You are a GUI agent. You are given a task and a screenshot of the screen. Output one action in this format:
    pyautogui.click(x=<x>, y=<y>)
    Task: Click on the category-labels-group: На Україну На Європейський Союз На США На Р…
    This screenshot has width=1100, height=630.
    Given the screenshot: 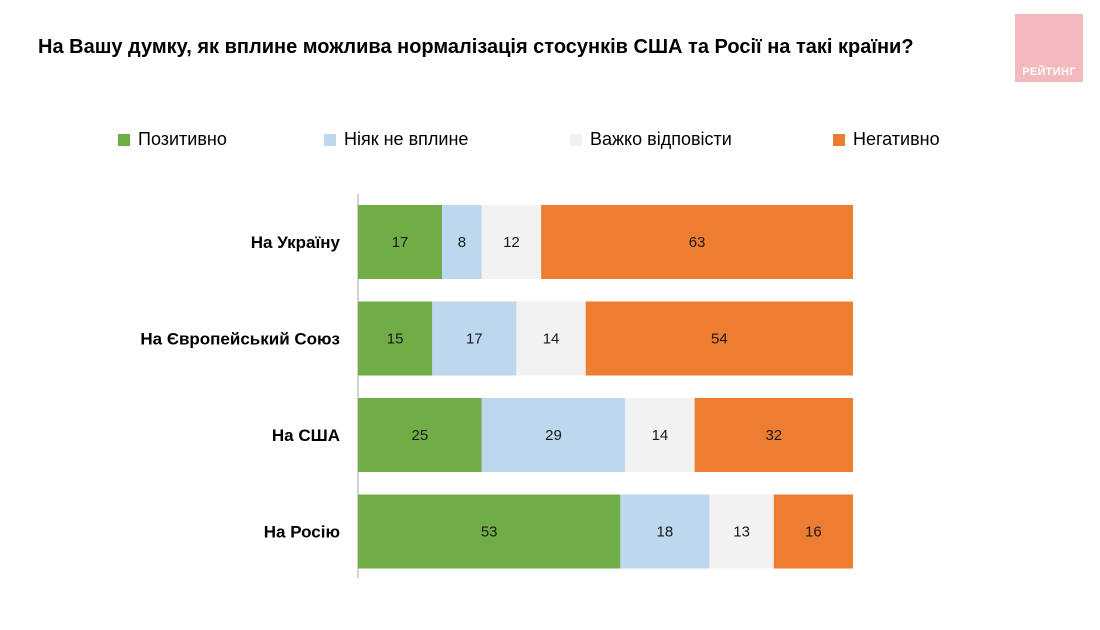 What is the action you would take?
    pyautogui.click(x=240, y=387)
    